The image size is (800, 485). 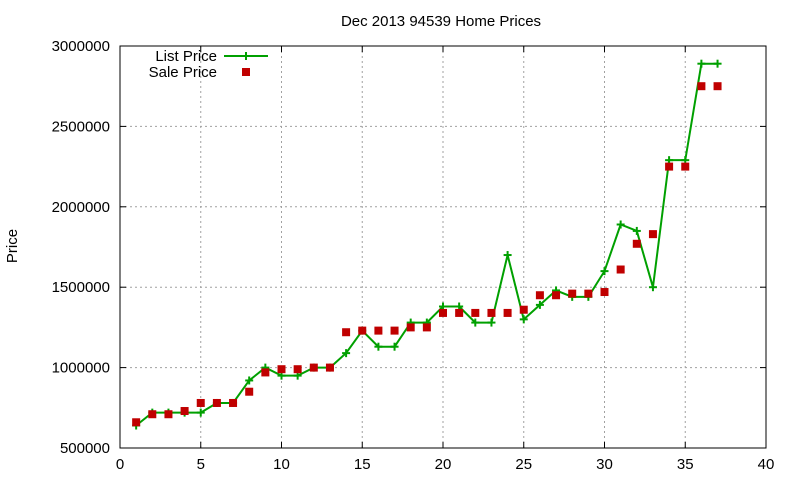 What do you see at coordinates (443, 464) in the screenshot?
I see `x-tick-label: 20` at bounding box center [443, 464].